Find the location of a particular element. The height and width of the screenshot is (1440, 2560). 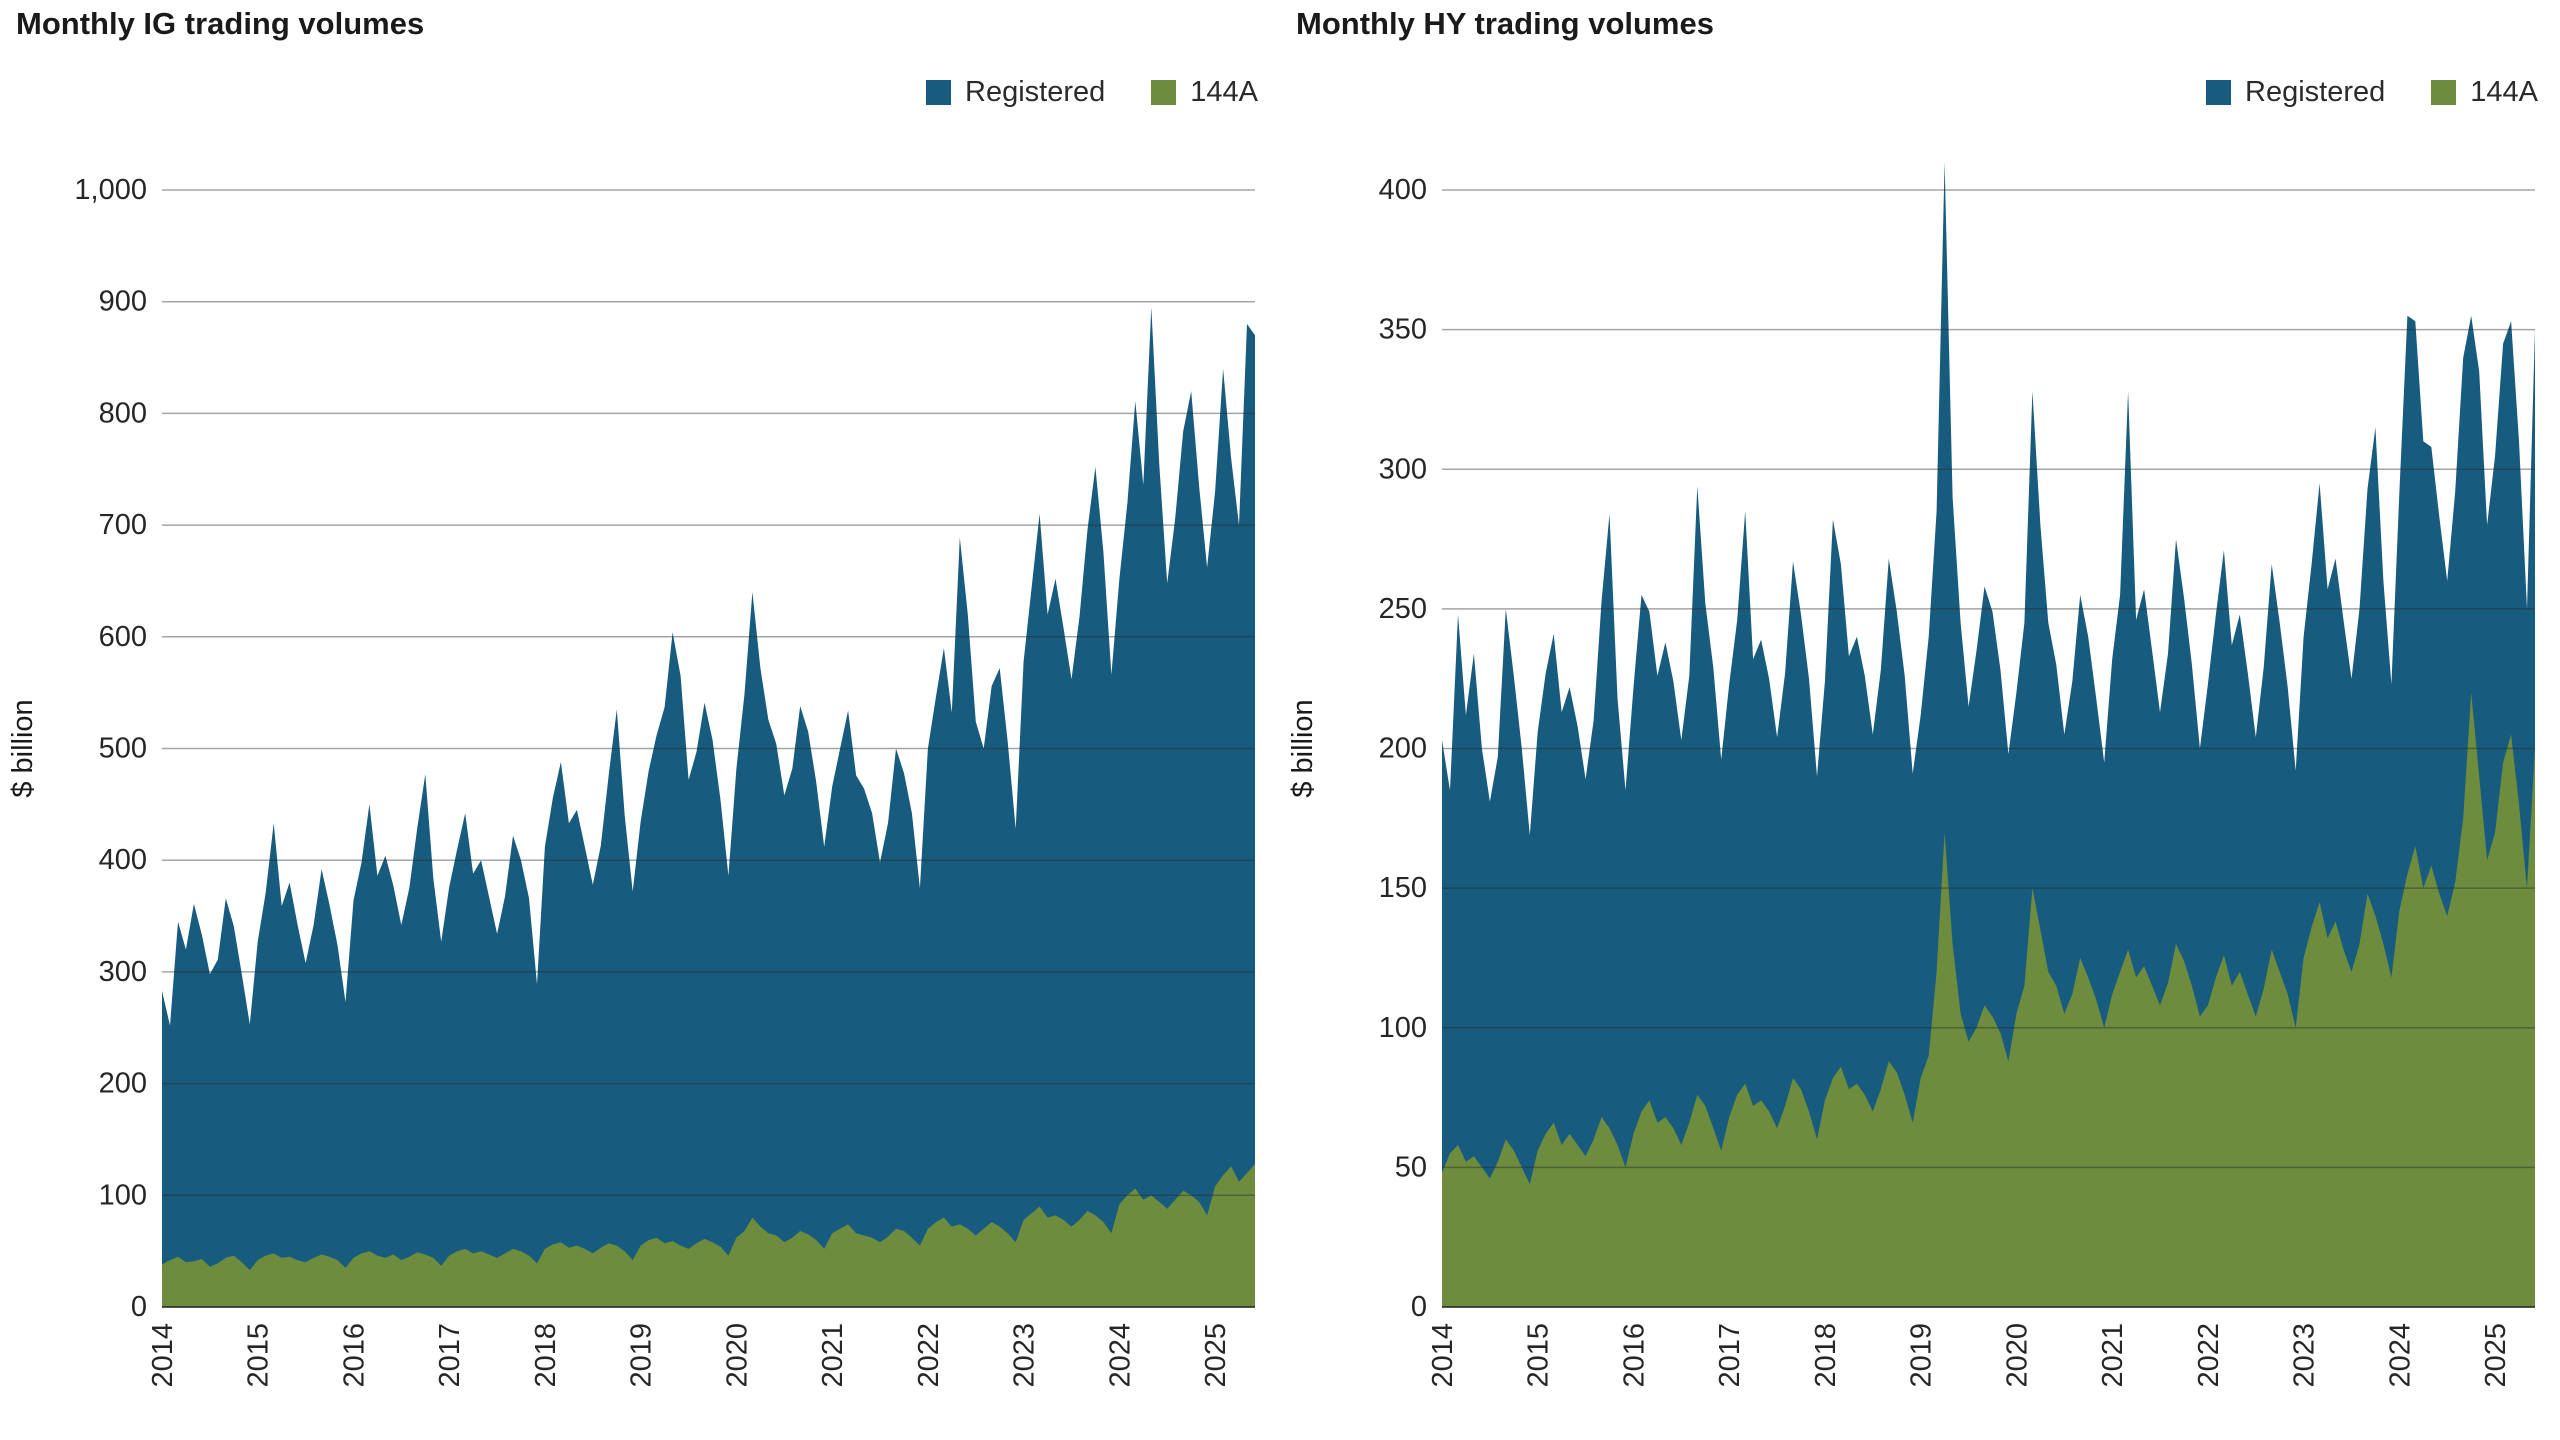

y-tick-label: 500 is located at coordinates (123, 749).